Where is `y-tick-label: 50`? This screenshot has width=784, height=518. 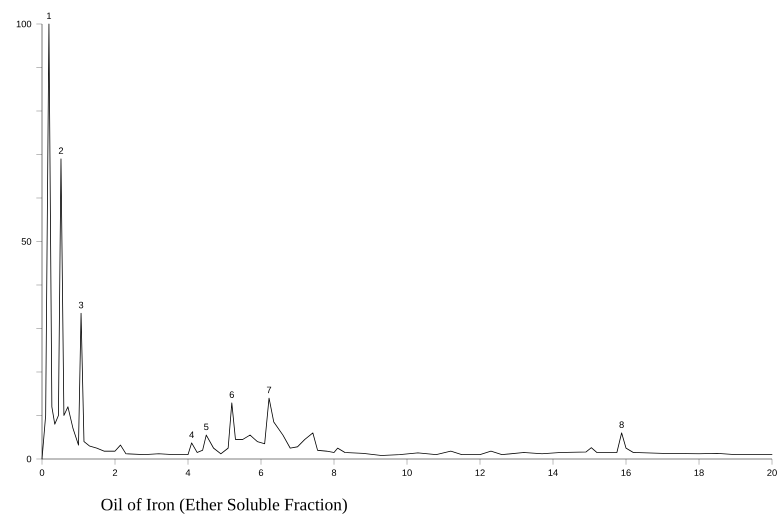
y-tick-label: 50 is located at coordinates (27, 241).